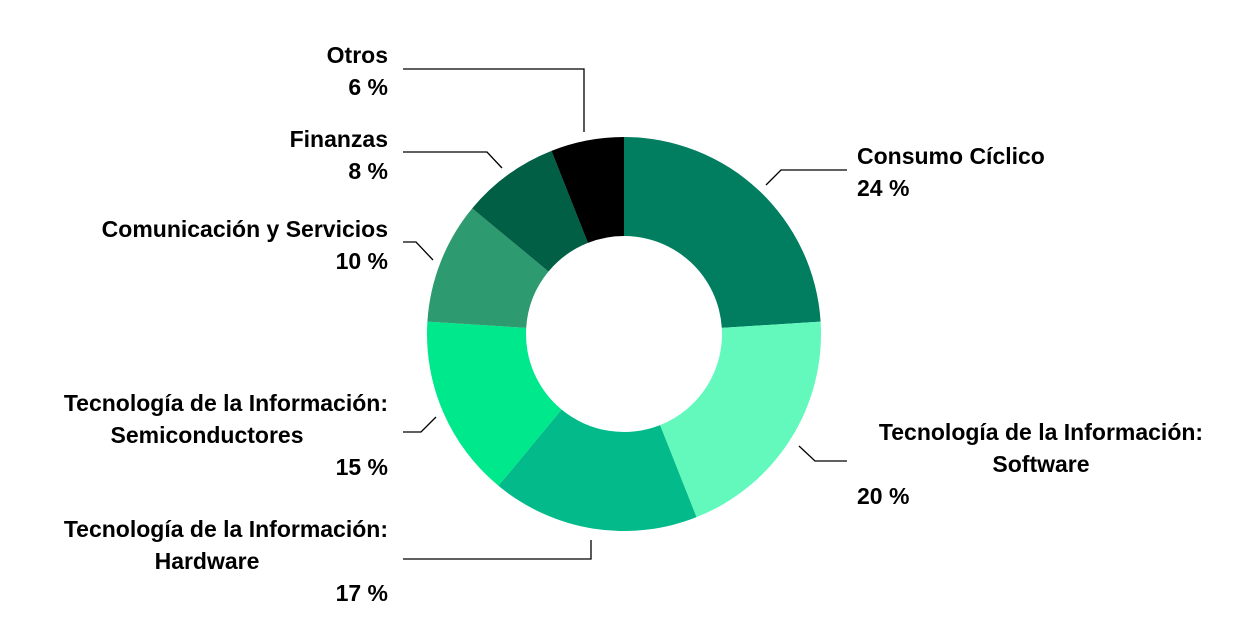 Image resolution: width=1246 pixels, height=631 pixels. What do you see at coordinates (1040, 464) in the screenshot?
I see `label-ti-software-line2: Software` at bounding box center [1040, 464].